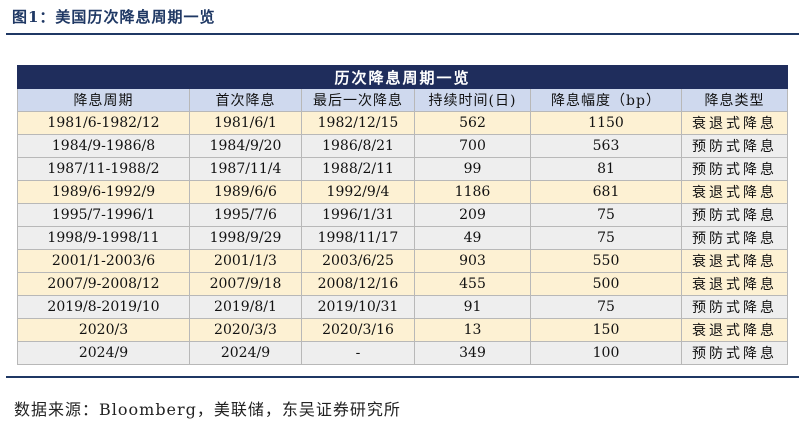 Image resolution: width=805 pixels, height=422 pixels. I want to click on cell-cycle: 2001/1-2003/6, so click(103, 261).